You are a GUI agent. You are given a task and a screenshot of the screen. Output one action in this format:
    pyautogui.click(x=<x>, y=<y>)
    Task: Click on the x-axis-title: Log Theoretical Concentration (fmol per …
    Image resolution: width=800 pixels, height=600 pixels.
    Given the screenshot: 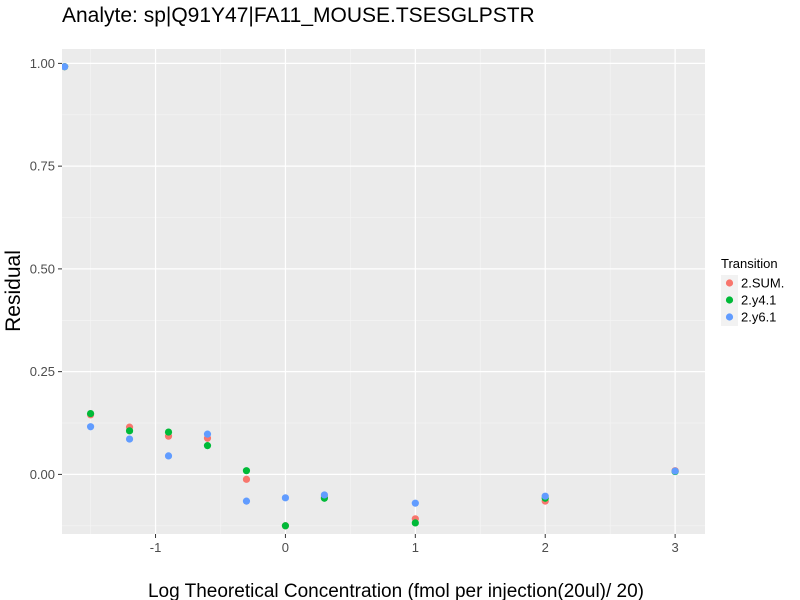 What is the action you would take?
    pyautogui.click(x=396, y=590)
    